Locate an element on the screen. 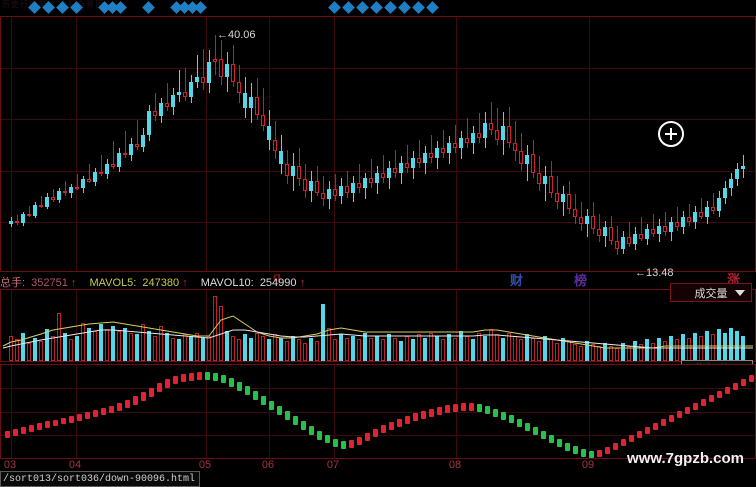 The width and height of the screenshot is (756, 487). volume-panel is located at coordinates (378, 325).